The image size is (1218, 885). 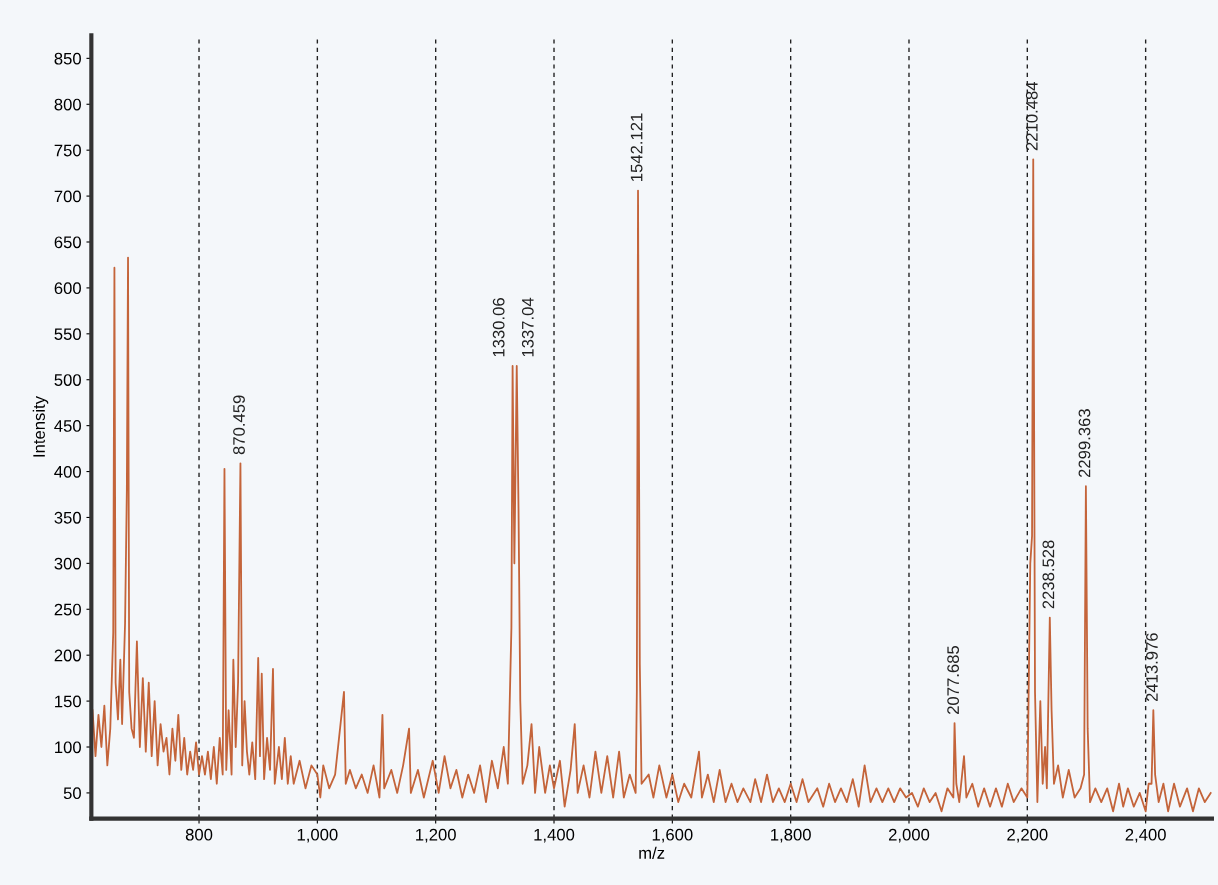 What do you see at coordinates (239, 425) in the screenshot?
I see `annotation: 870.459` at bounding box center [239, 425].